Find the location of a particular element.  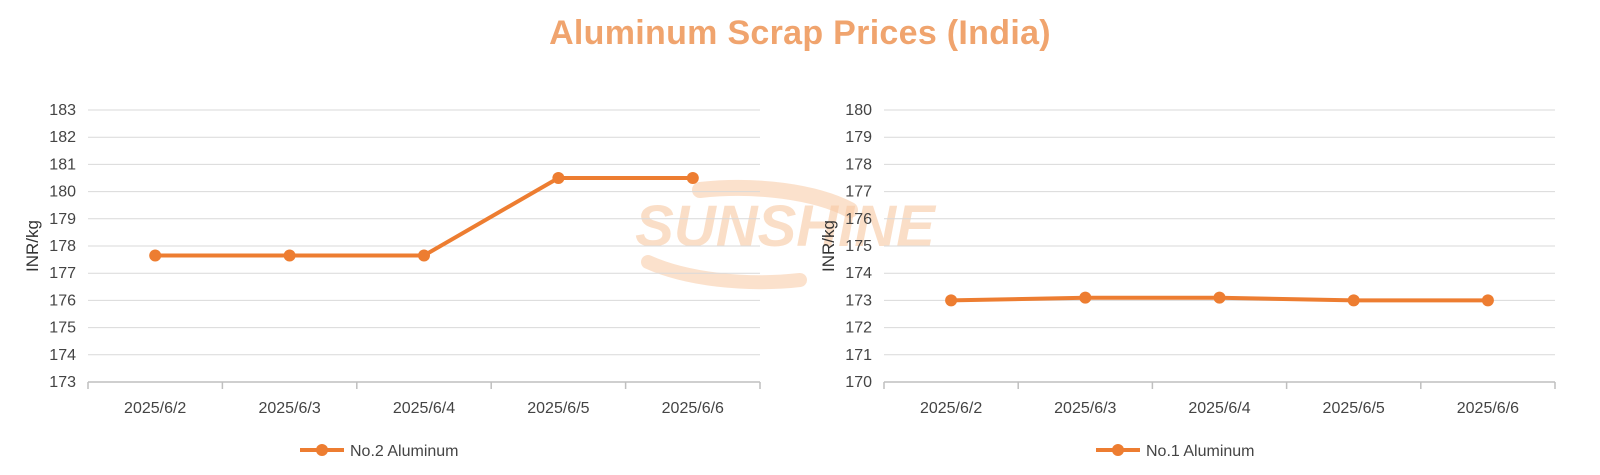

y-tick-label: 172 is located at coordinates (858, 328).